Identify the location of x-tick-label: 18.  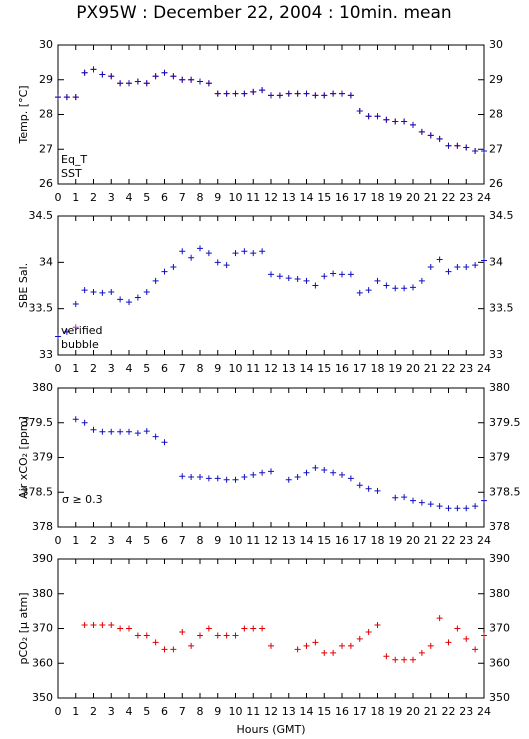
(378, 368).